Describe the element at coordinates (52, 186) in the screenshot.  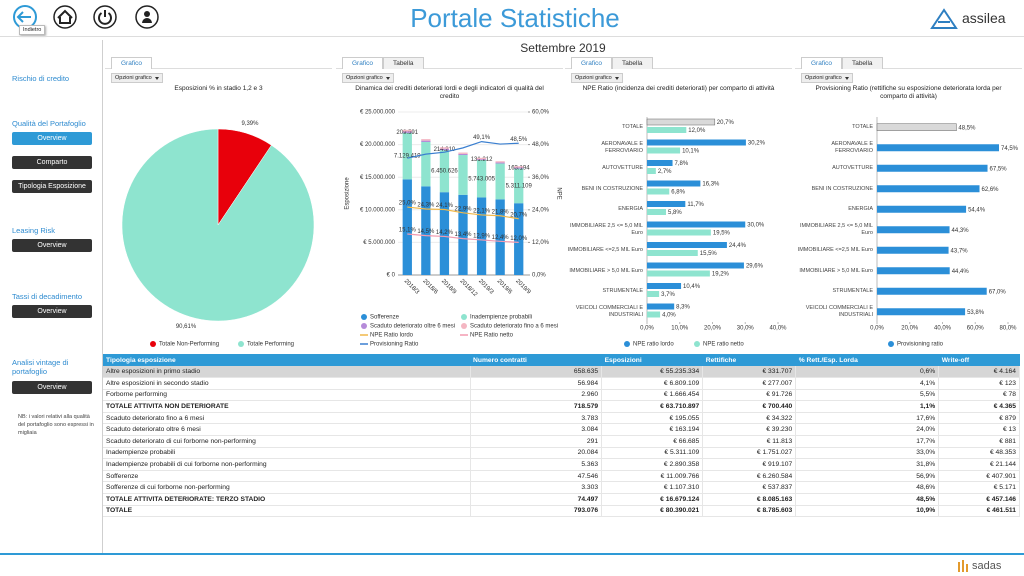
I see `nav-button: Tipologia Esposizione` at that location.